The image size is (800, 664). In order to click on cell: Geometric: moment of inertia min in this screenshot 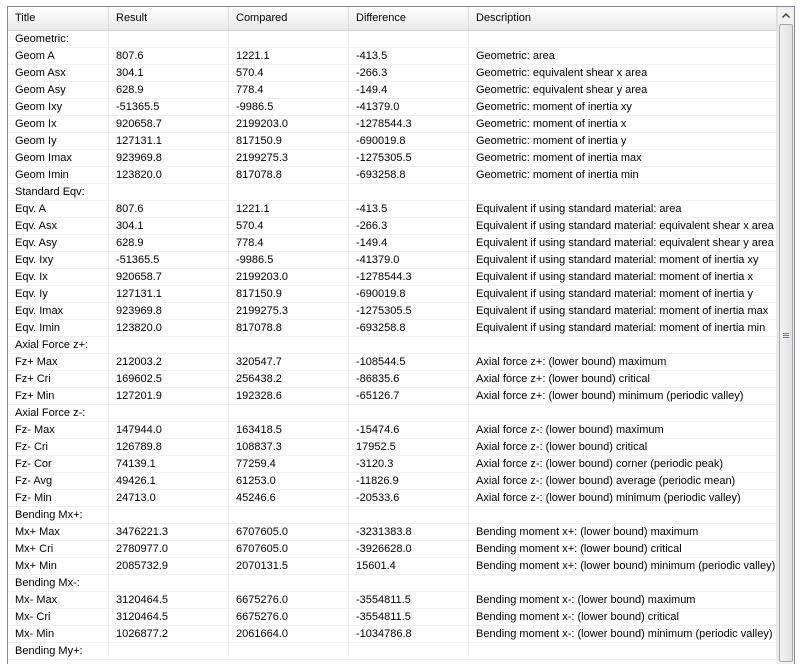, I will do `click(623, 175)`.